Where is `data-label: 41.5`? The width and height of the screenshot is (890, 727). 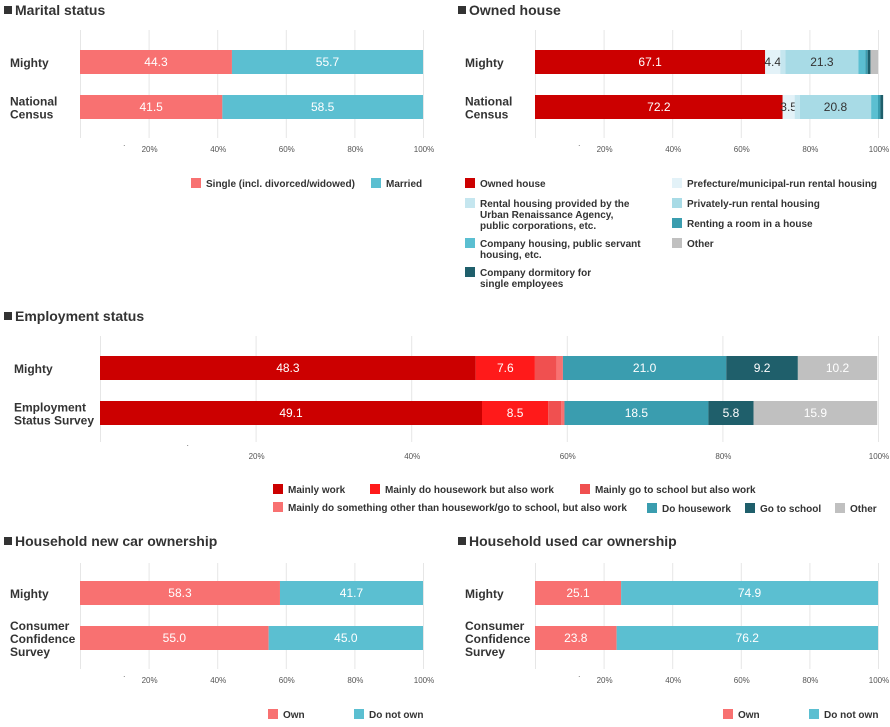 data-label: 41.5 is located at coordinates (151, 107).